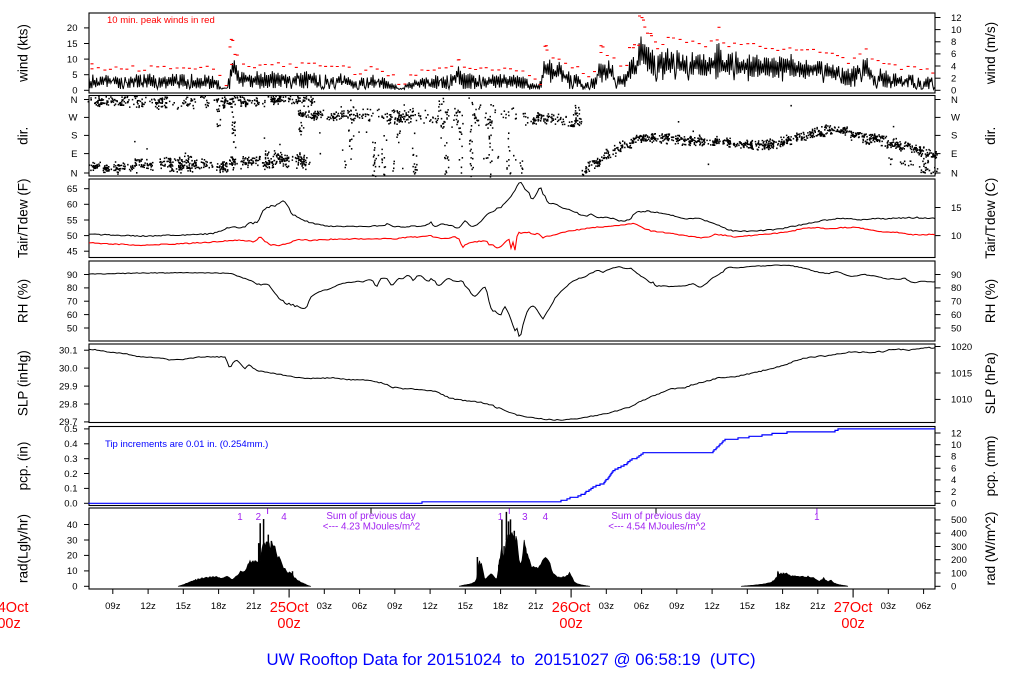  I want to click on svg-text: pcp. (mm), so click(990, 466).